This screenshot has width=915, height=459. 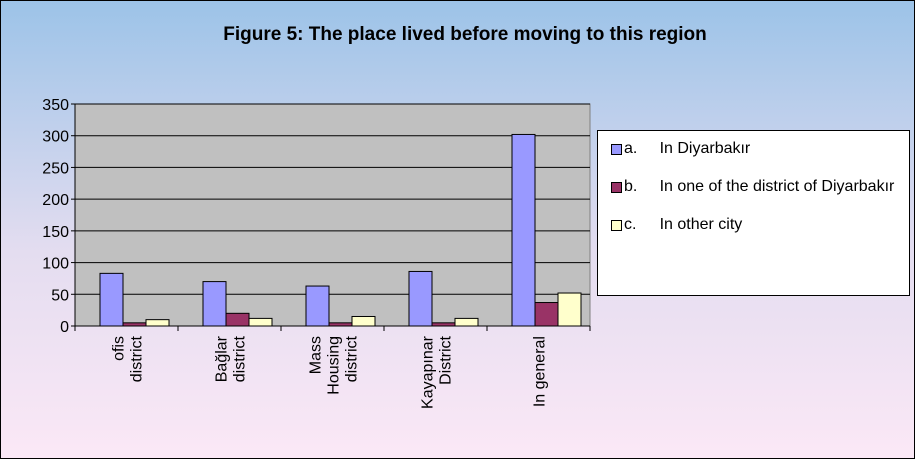 I want to click on legend-item: a. In Diyarbakır, so click(x=757, y=149).